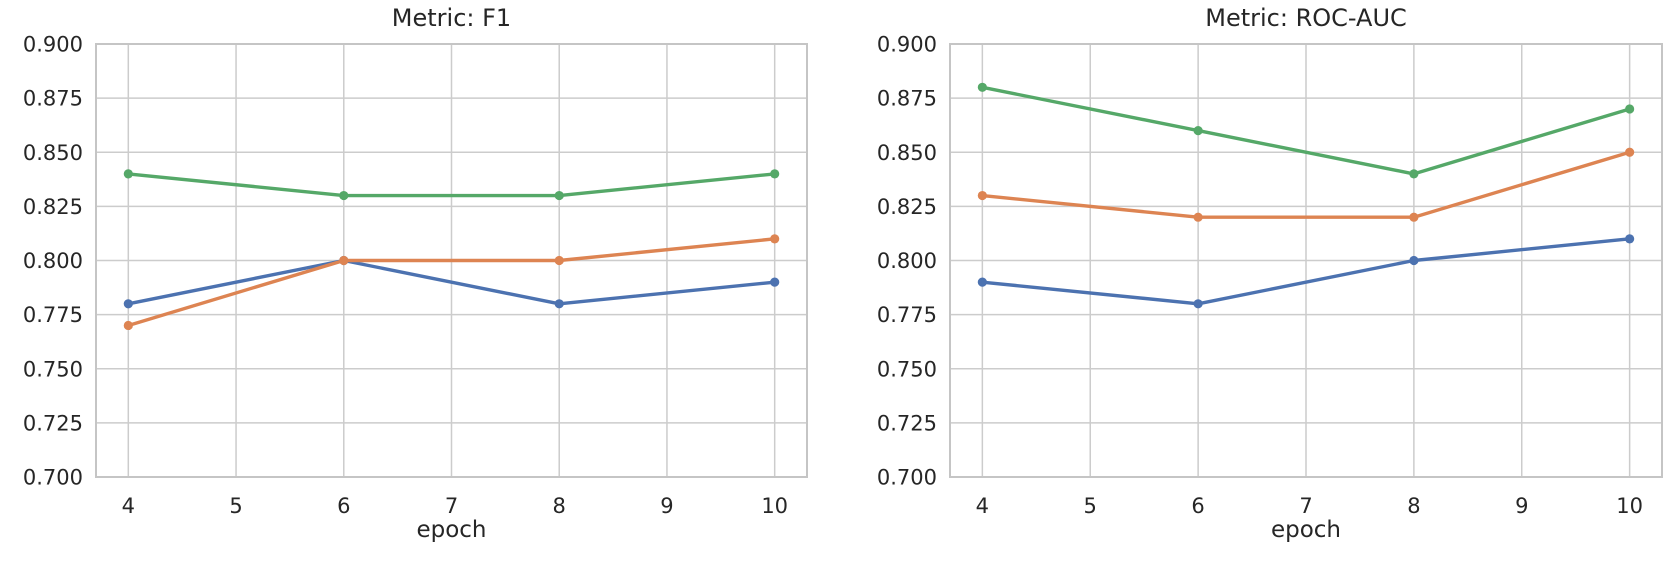 This screenshot has height=565, width=1673. Describe the element at coordinates (1306, 18) in the screenshot. I see `chart-title: Metric: ROC-AUC` at that location.